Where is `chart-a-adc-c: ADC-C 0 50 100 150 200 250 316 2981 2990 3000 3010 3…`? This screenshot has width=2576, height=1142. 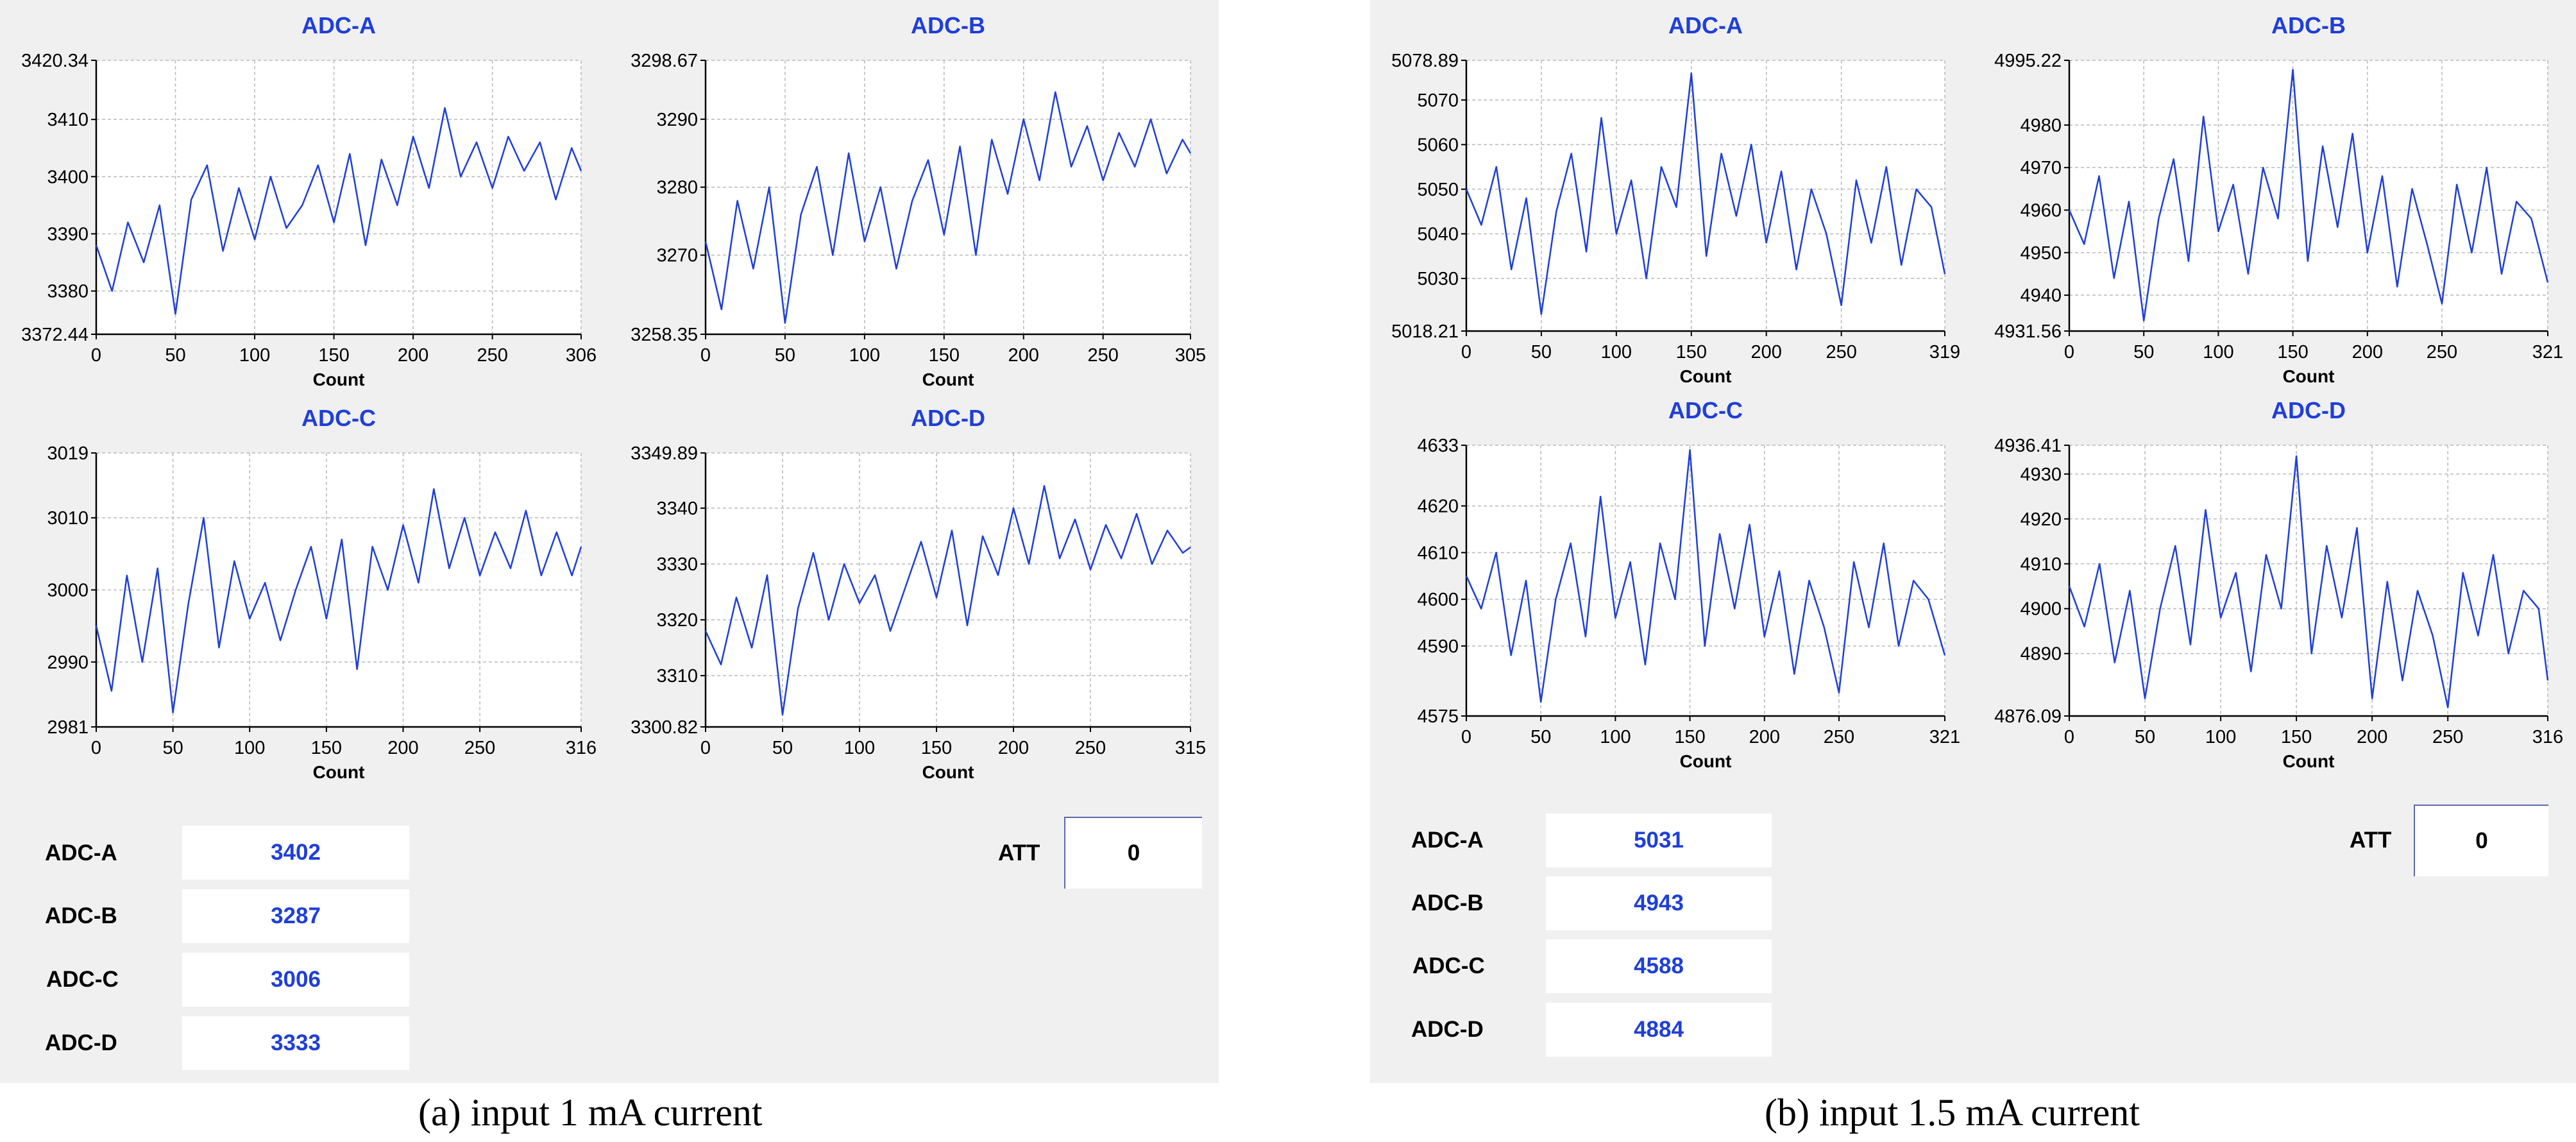 chart-a-adc-c: ADC-C 0 50 100 150 200 250 316 2981 2990 3000 3010 3… is located at coordinates (304, 593).